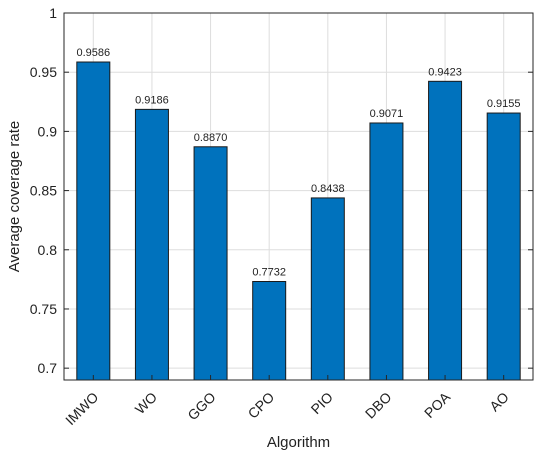 The width and height of the screenshot is (550, 465). Describe the element at coordinates (48, 131) in the screenshot. I see `y-tick-label: 0.9` at that location.